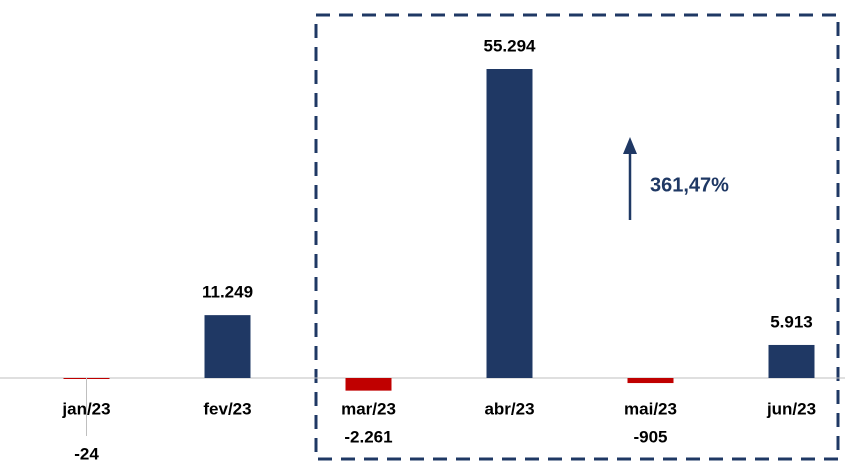 This screenshot has width=845, height=464. I want to click on x-tick-label: abr/23, so click(509, 408).